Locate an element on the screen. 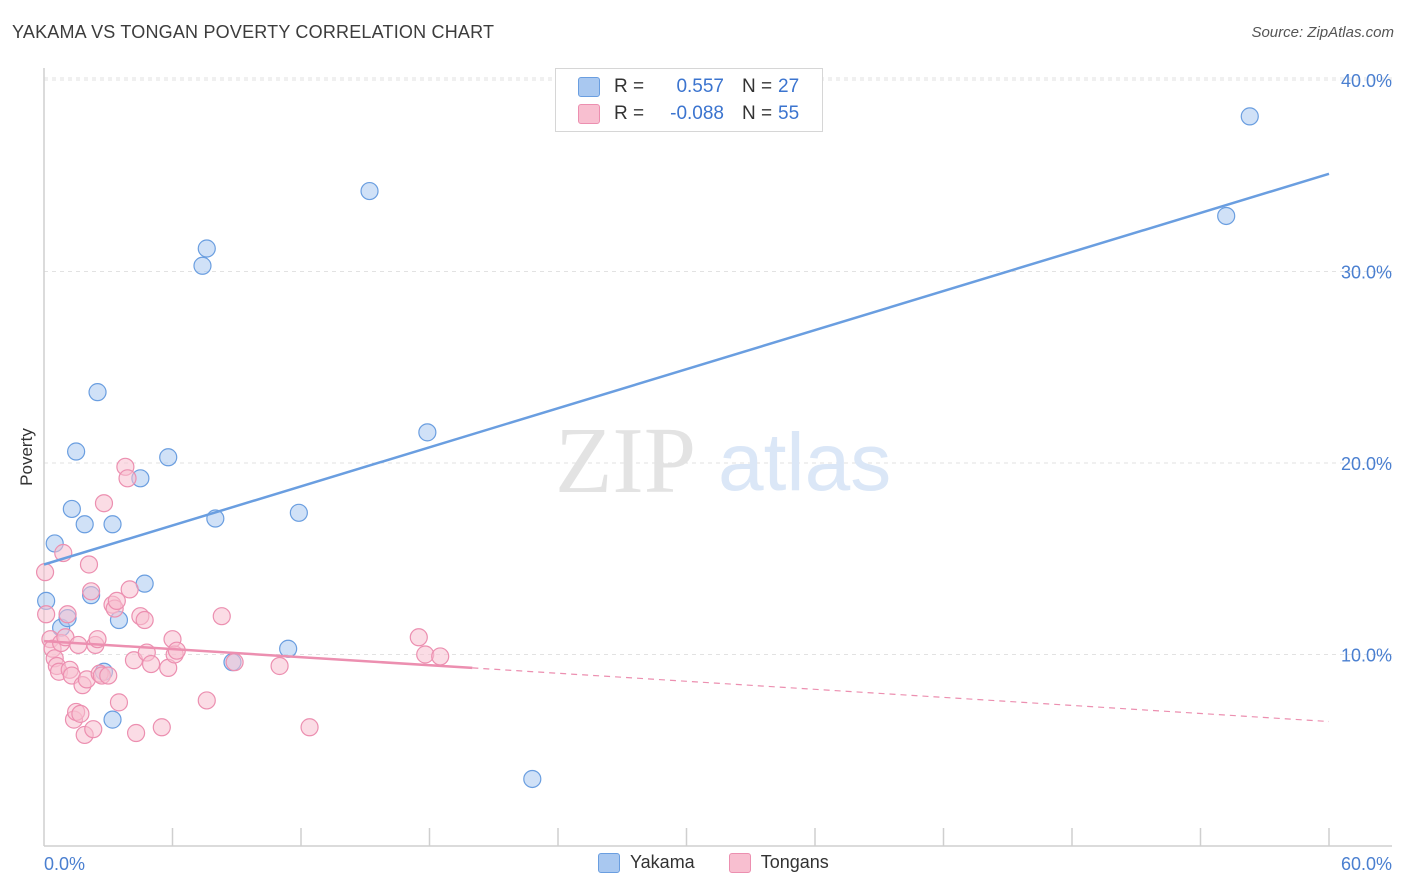 The width and height of the screenshot is (1406, 892). x-tick-label-max: 60.0% is located at coordinates (1366, 864).